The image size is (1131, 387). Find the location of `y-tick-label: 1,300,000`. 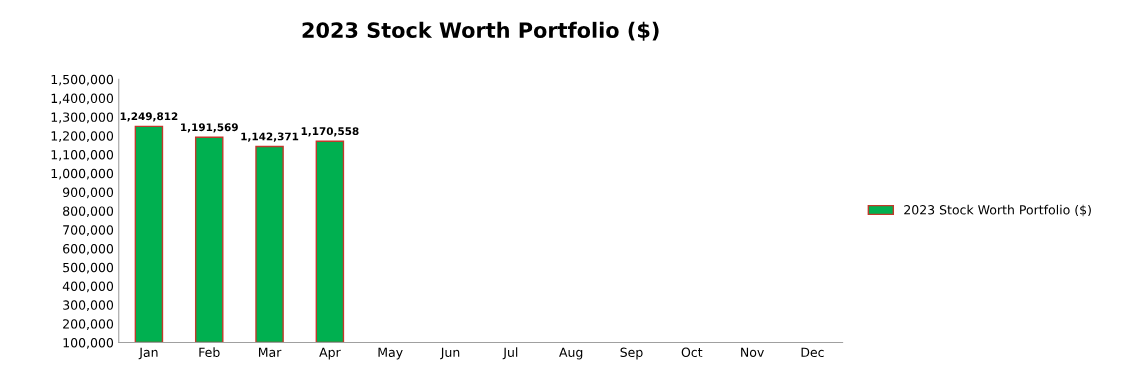

y-tick-label: 1,300,000 is located at coordinates (82, 118).